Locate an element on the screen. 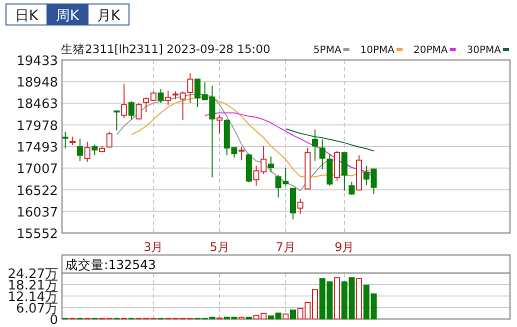  y-tick-label: 18463 is located at coordinates (37, 104).